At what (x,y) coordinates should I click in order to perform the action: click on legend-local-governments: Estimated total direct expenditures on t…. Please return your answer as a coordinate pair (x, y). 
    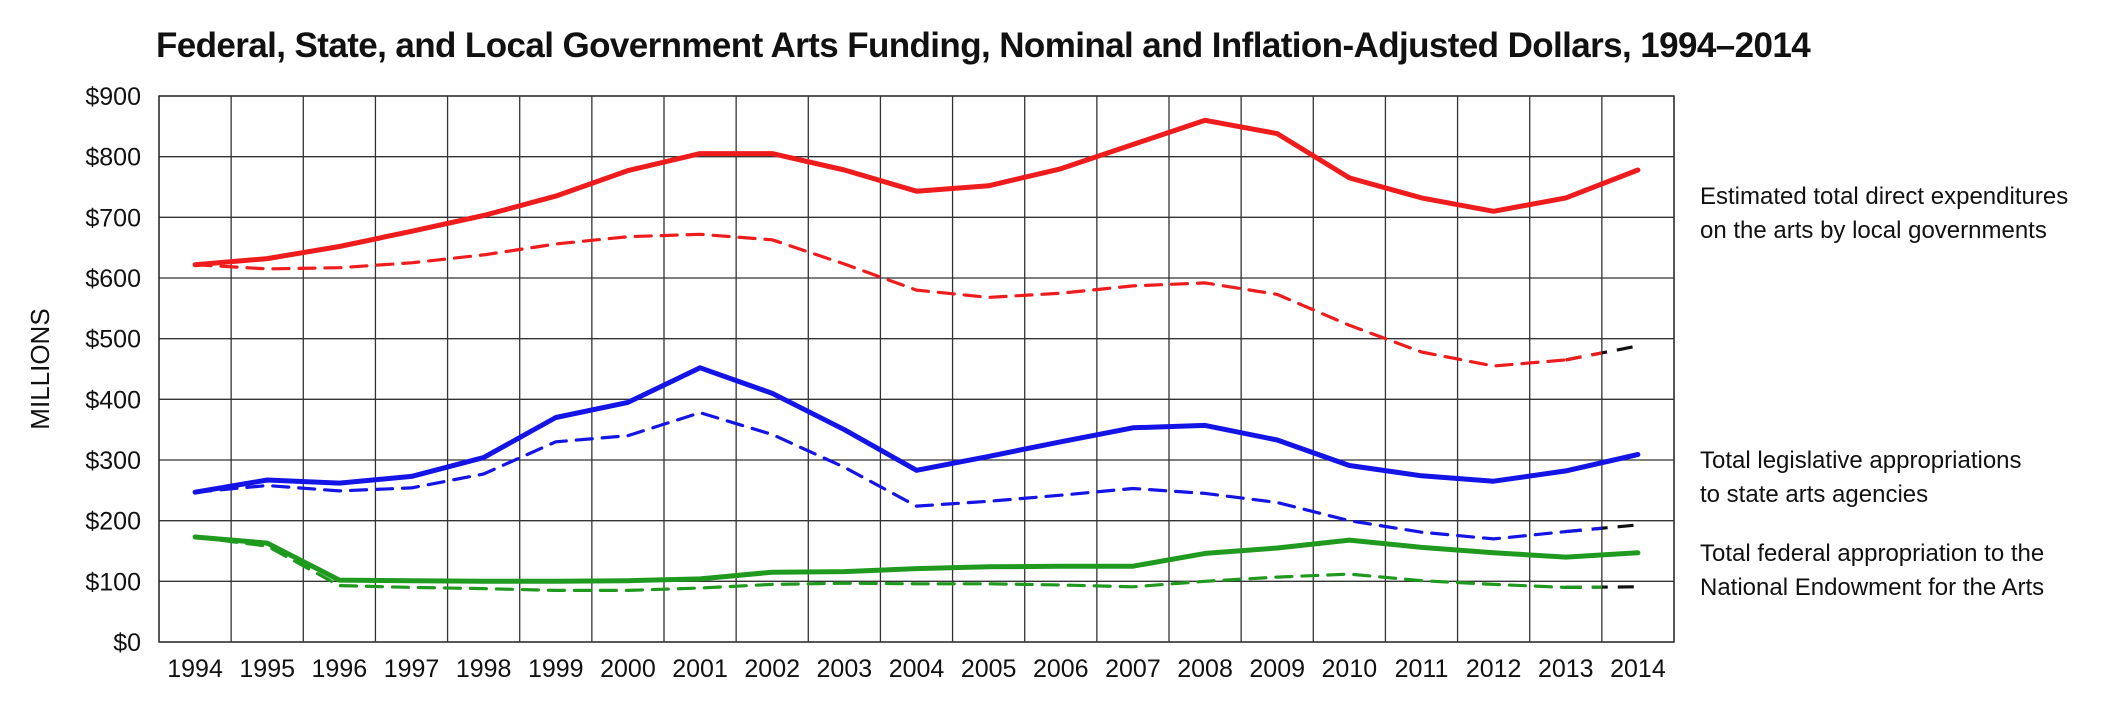
    Looking at the image, I should click on (1884, 214).